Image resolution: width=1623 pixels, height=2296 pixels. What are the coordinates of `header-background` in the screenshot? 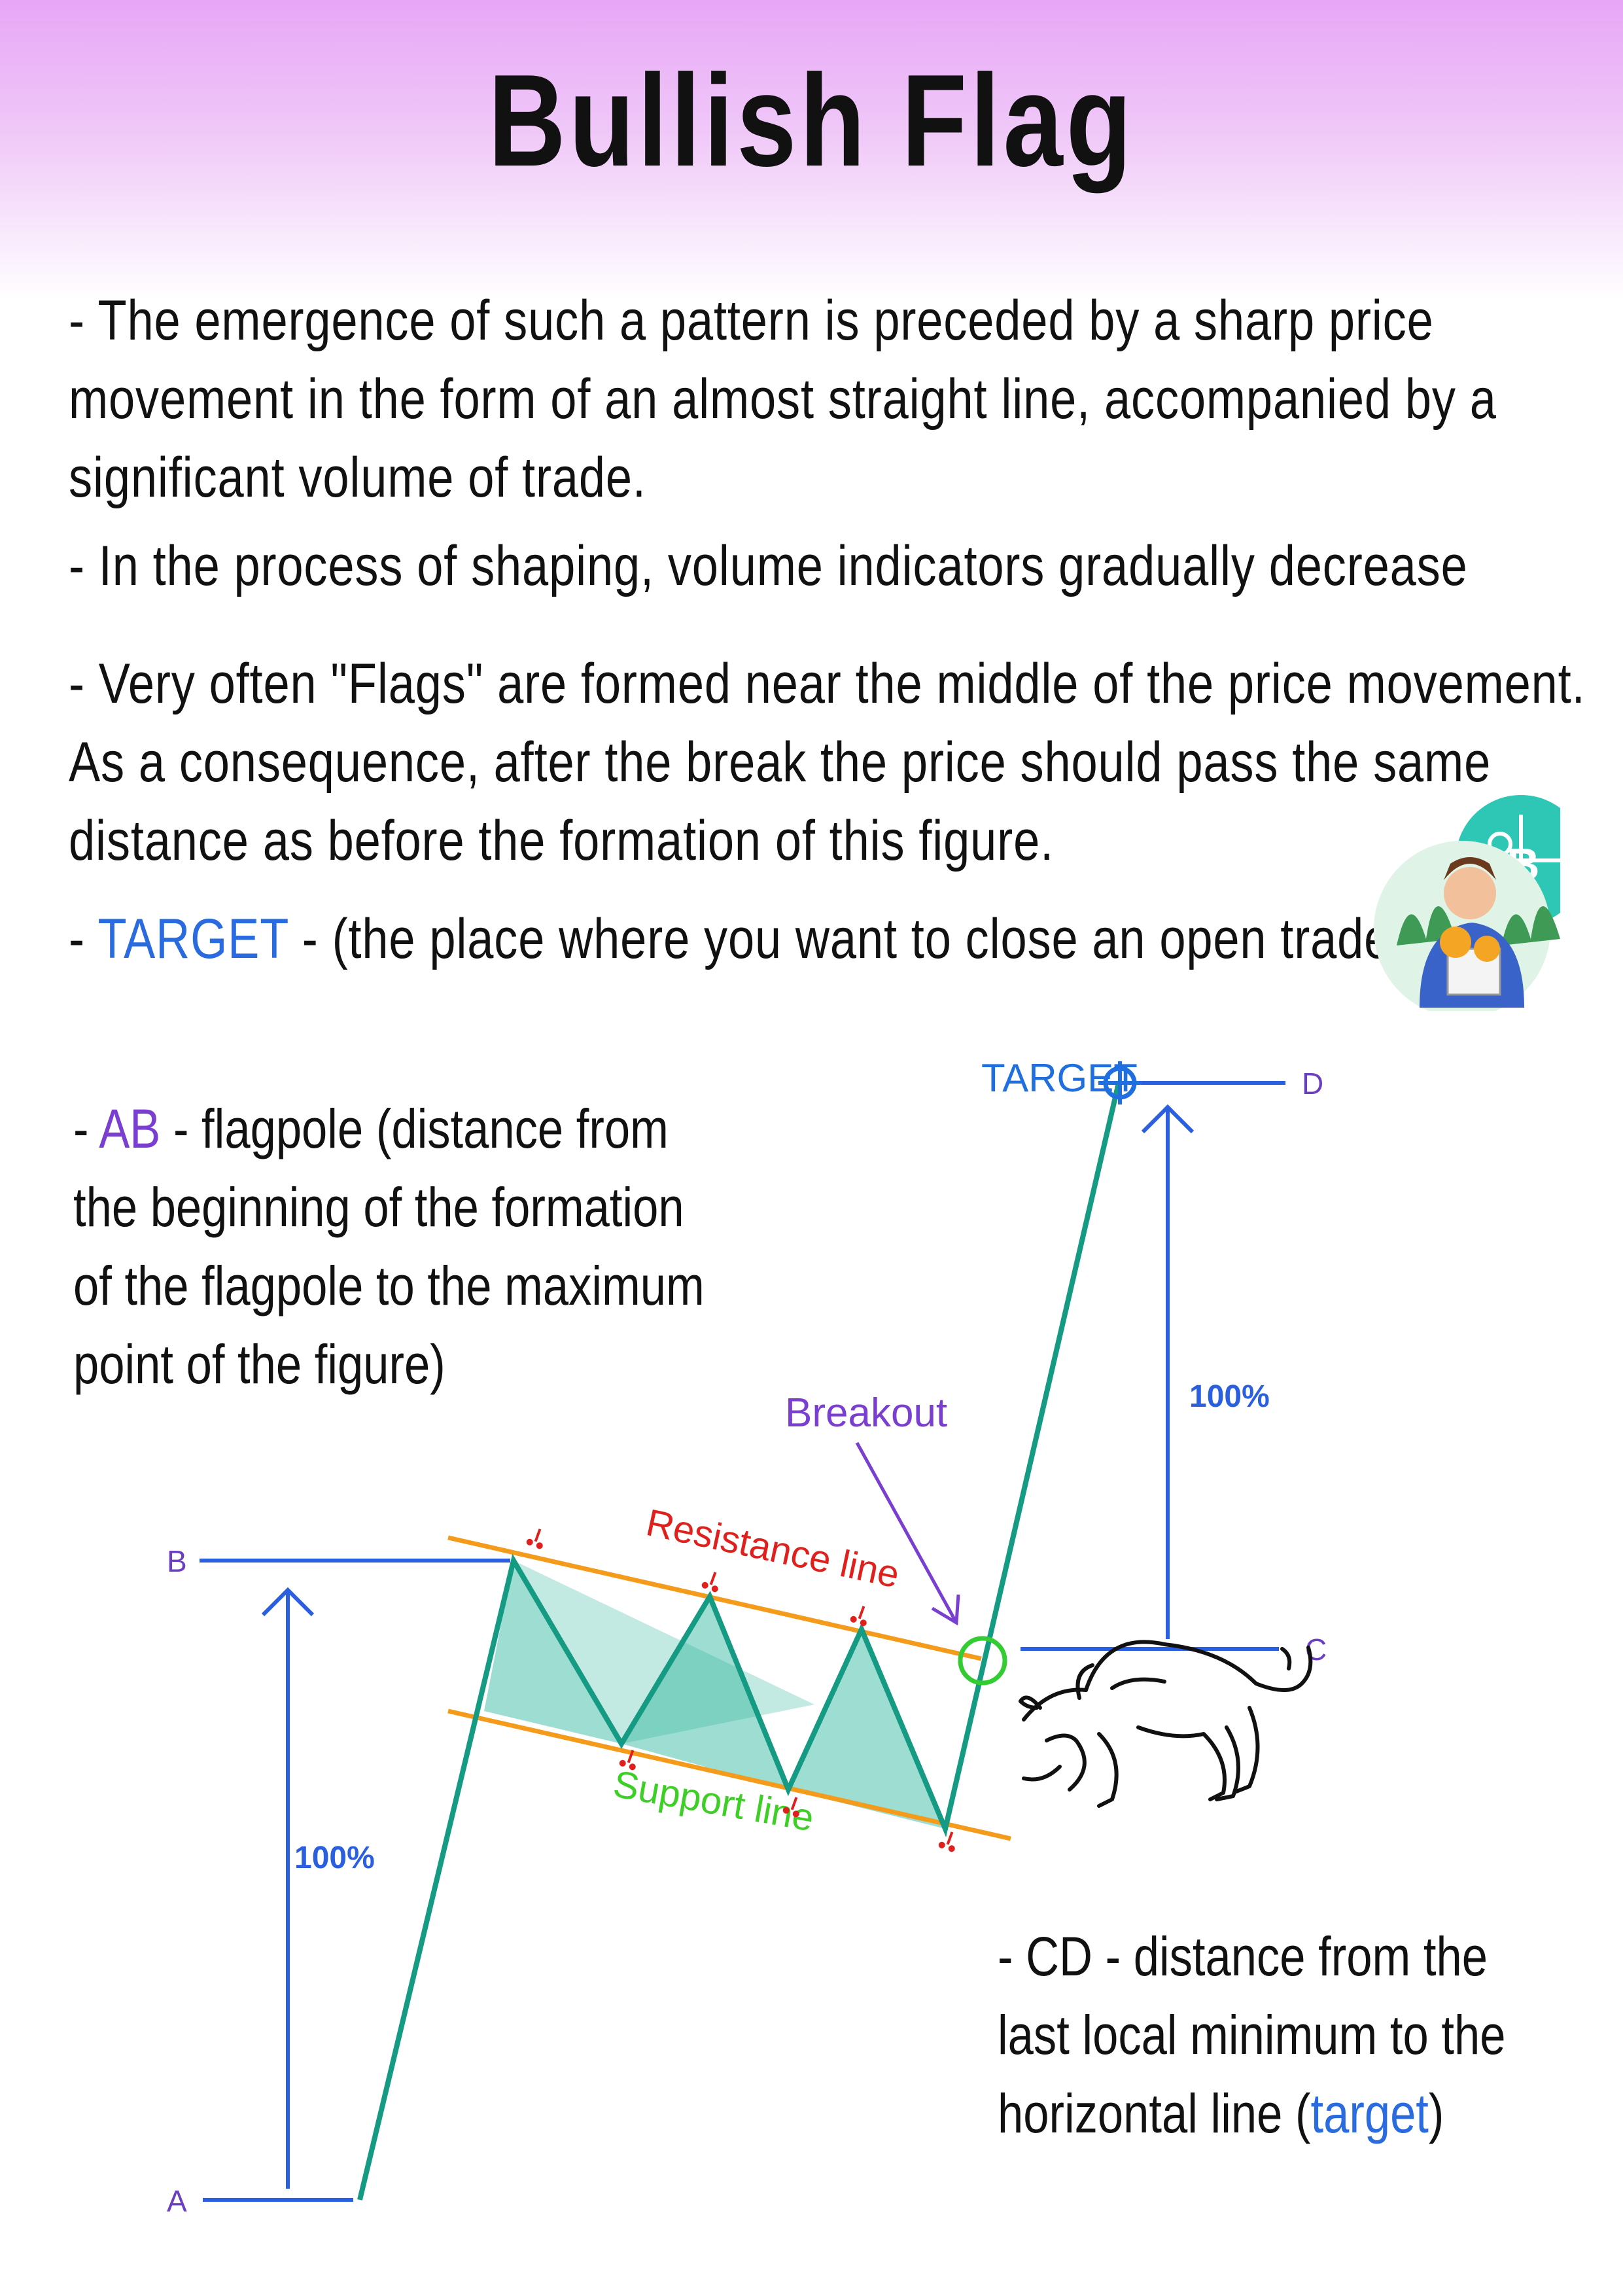 It's located at (812, 150).